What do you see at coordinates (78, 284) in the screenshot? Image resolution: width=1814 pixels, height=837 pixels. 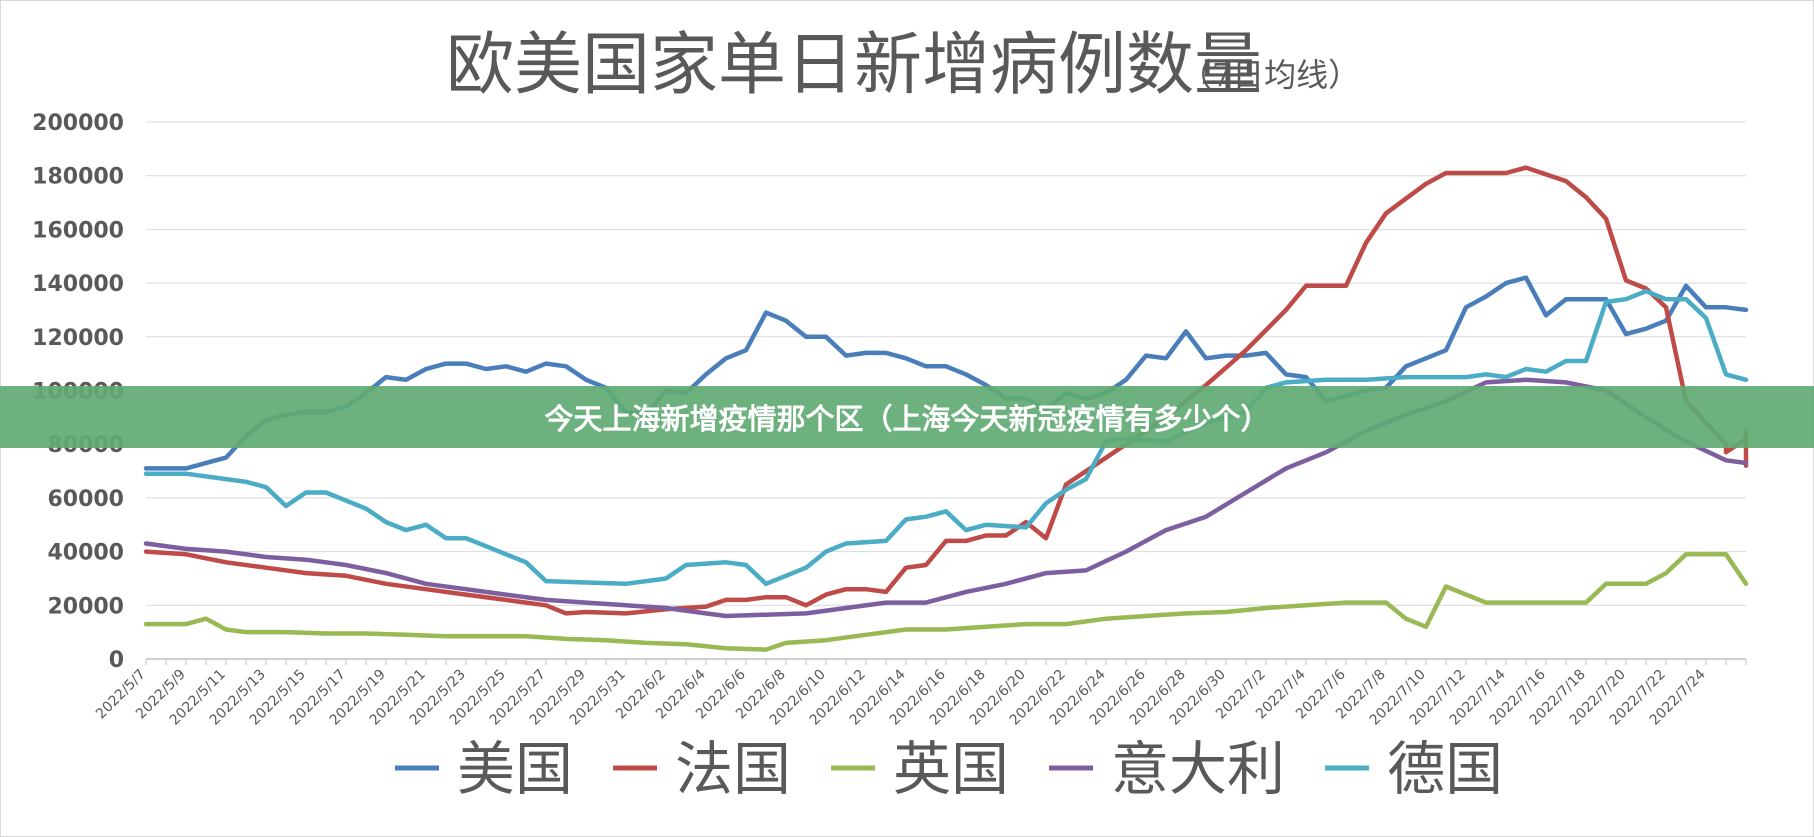 I see `y-tick-label: 140000` at bounding box center [78, 284].